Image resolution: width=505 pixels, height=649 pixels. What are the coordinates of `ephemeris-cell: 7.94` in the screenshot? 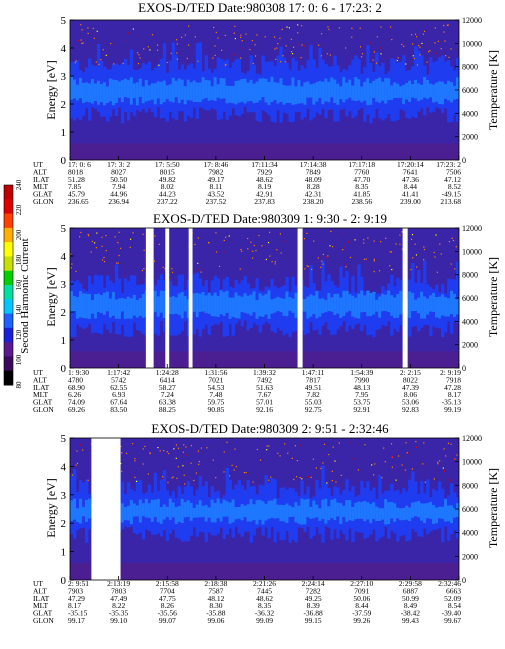 It's located at (118, 186).